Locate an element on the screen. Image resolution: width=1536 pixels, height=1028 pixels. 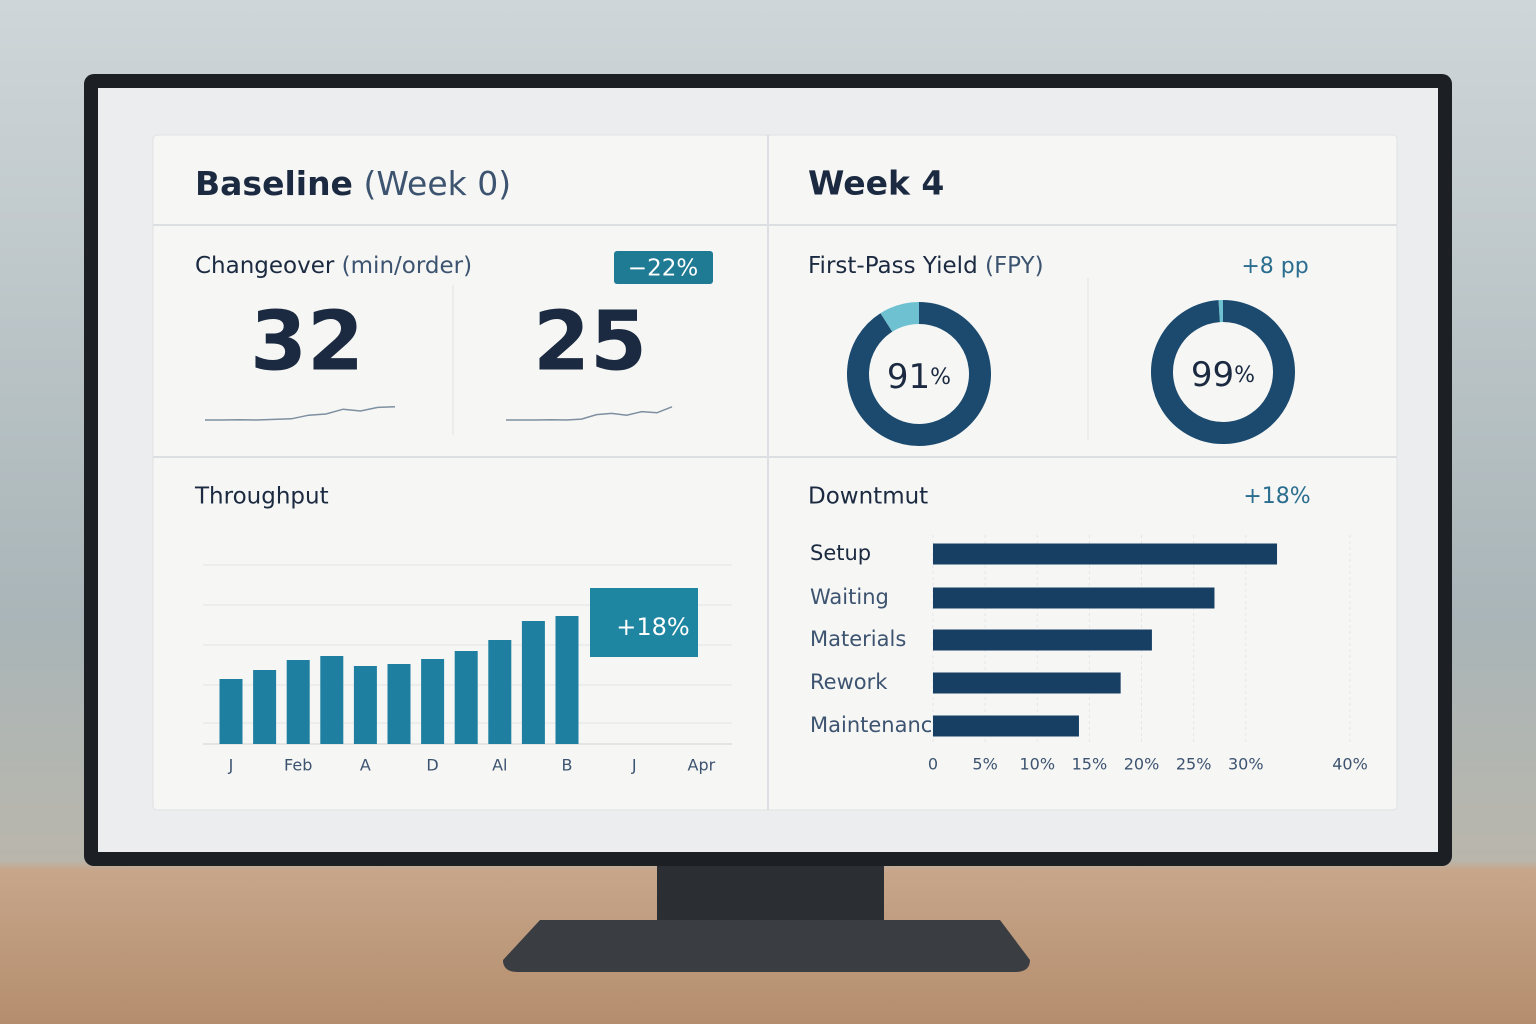
x-tick-label: 40% is located at coordinates (1350, 764).